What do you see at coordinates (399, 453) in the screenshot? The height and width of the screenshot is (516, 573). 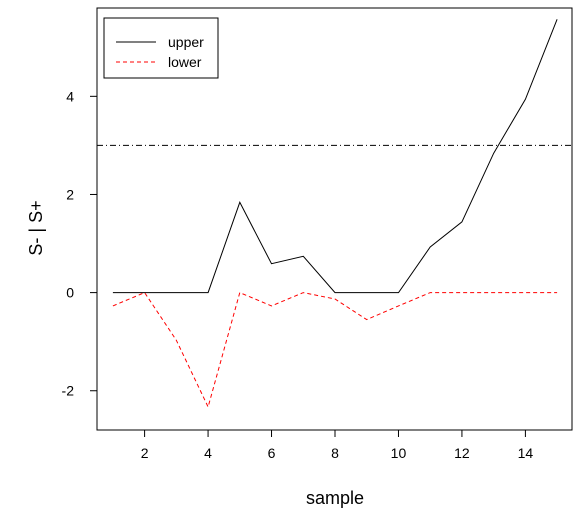 I see `x-tick-label: 10` at bounding box center [399, 453].